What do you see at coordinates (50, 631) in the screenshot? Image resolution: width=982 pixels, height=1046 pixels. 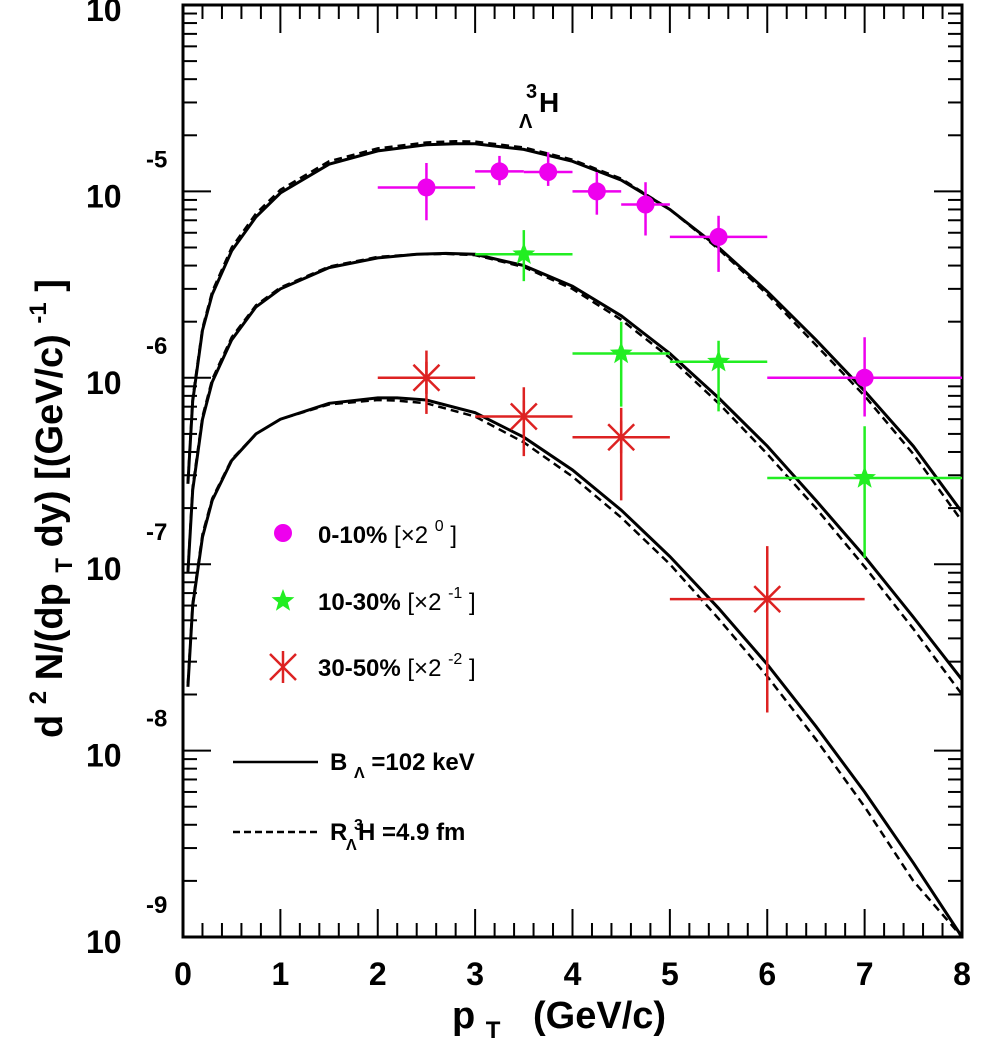 I see `y-label-c: N/(dp` at bounding box center [50, 631].